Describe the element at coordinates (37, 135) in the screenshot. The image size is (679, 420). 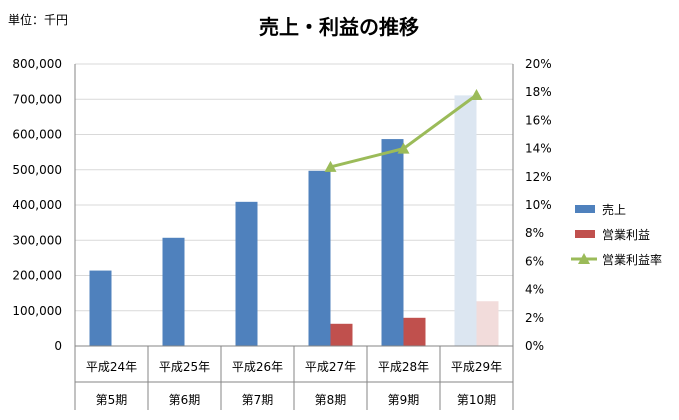
I see `y-tick-label: 600,000` at that location.